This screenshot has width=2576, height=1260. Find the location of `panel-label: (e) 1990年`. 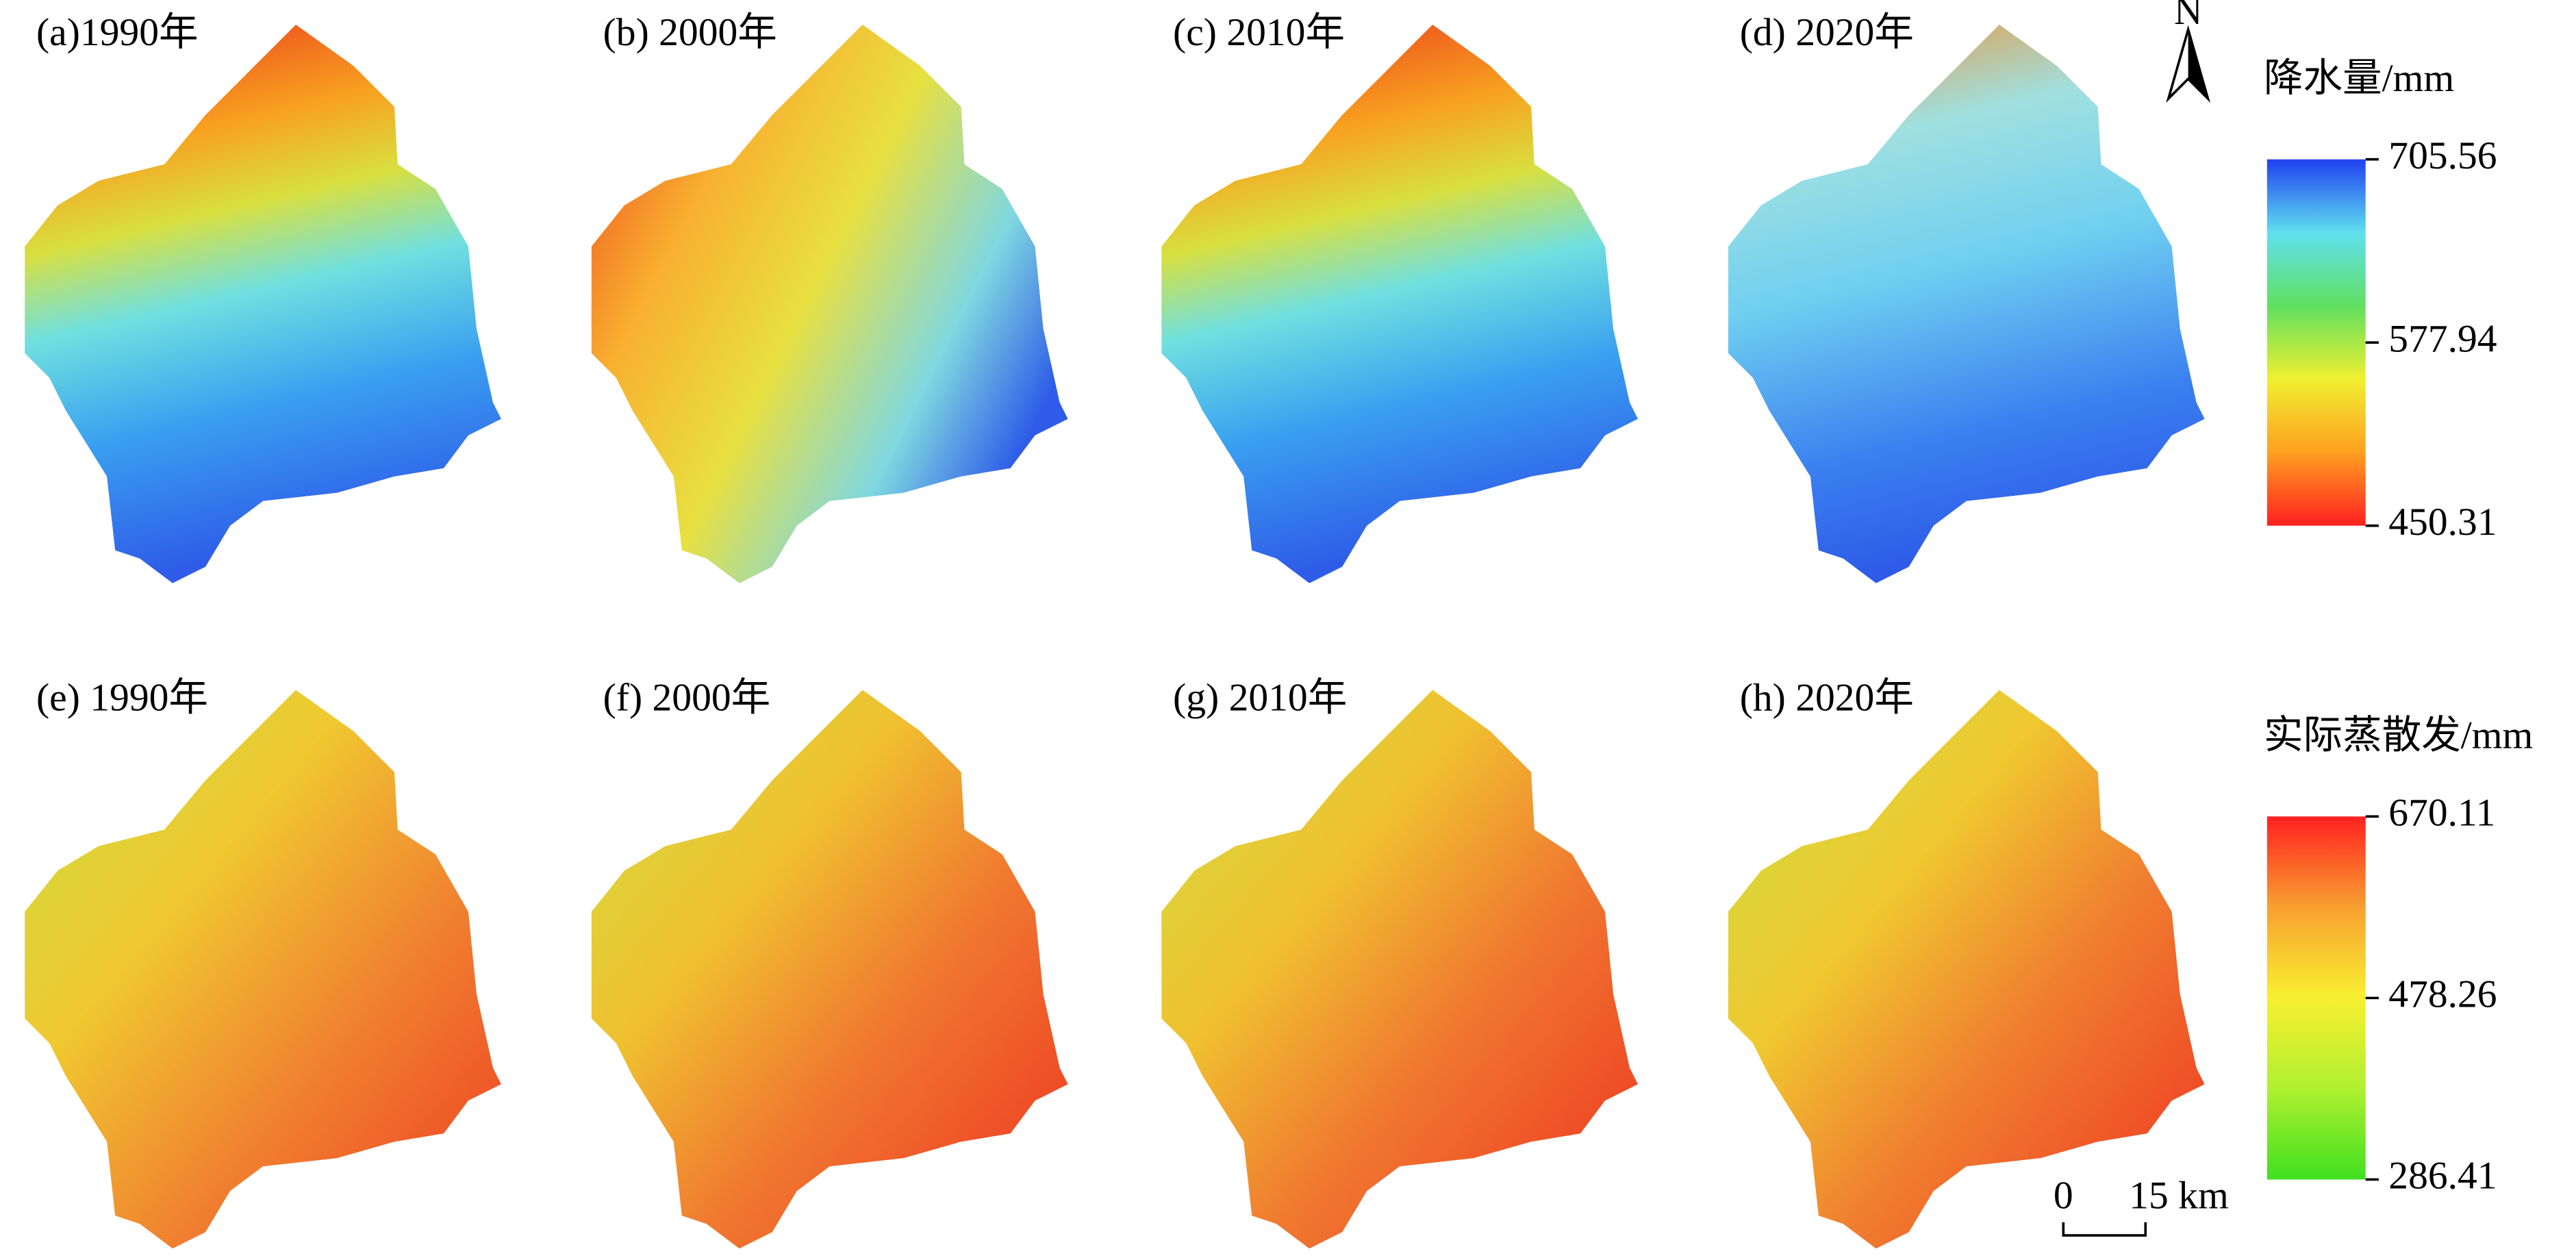

panel-label: (e) 1990年 is located at coordinates (122, 698).